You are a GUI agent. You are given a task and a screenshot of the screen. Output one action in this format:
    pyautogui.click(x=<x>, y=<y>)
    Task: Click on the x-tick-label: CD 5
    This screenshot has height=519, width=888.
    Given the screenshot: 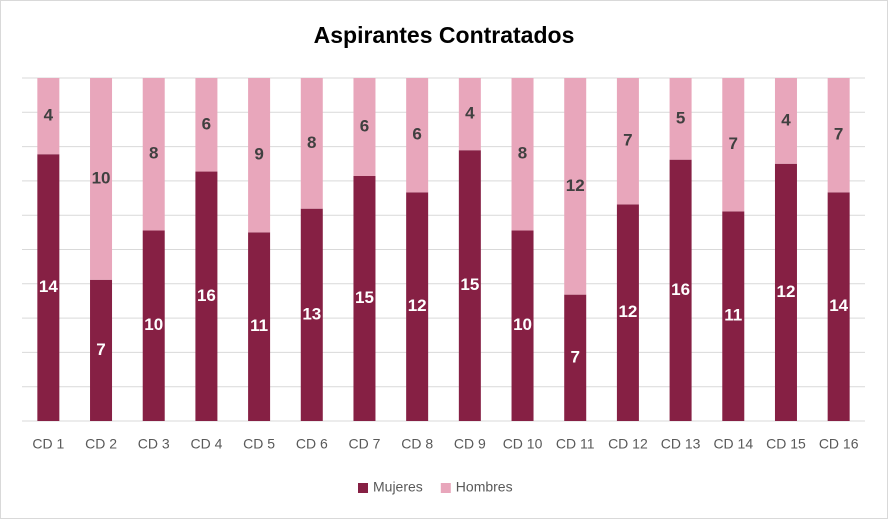 What is the action you would take?
    pyautogui.click(x=259, y=444)
    